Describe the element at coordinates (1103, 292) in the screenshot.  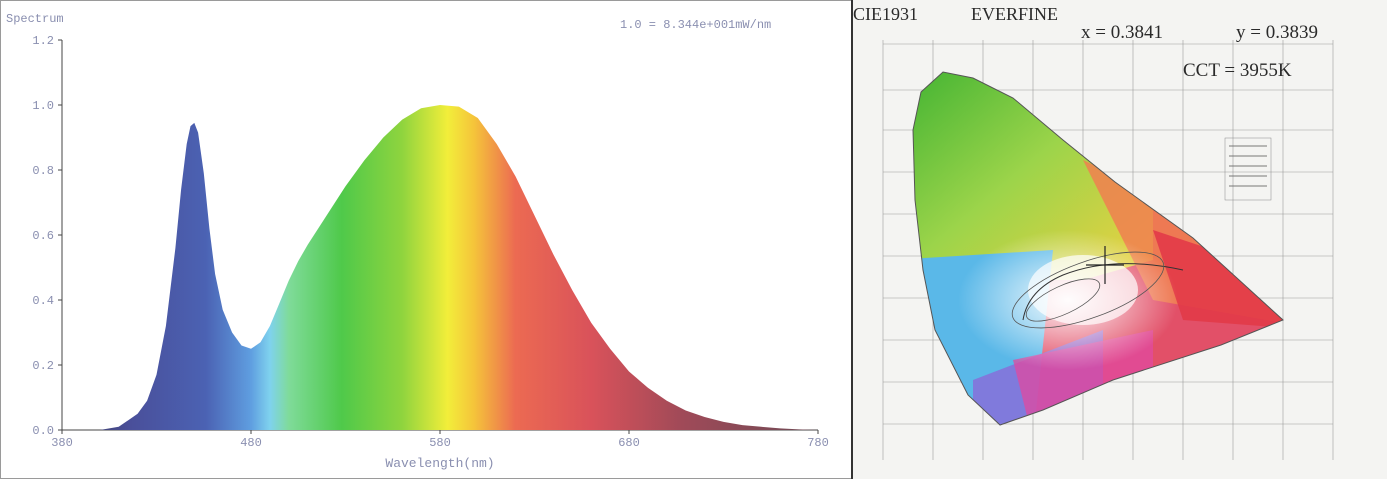
I see `planckian-locus` at that location.